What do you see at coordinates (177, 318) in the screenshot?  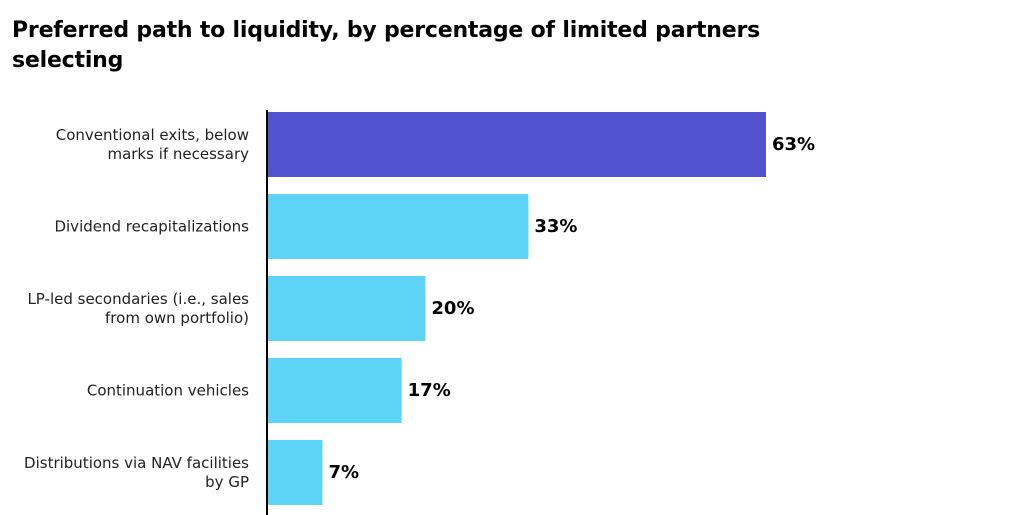 I see `category-label-line: from own portfolio)` at bounding box center [177, 318].